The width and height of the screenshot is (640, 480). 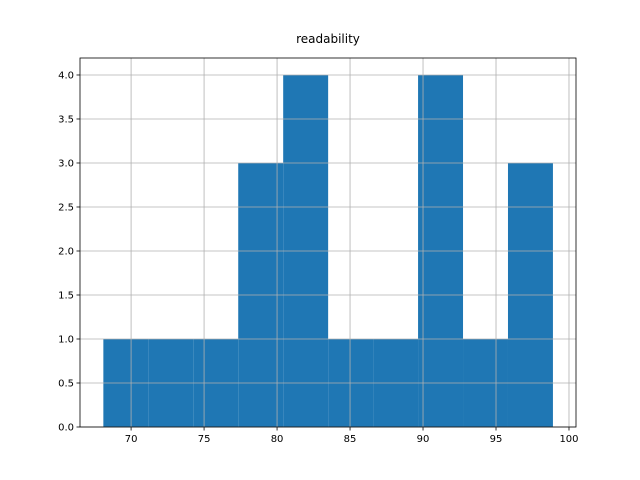 I want to click on x-tick-label: 80, so click(x=277, y=439).